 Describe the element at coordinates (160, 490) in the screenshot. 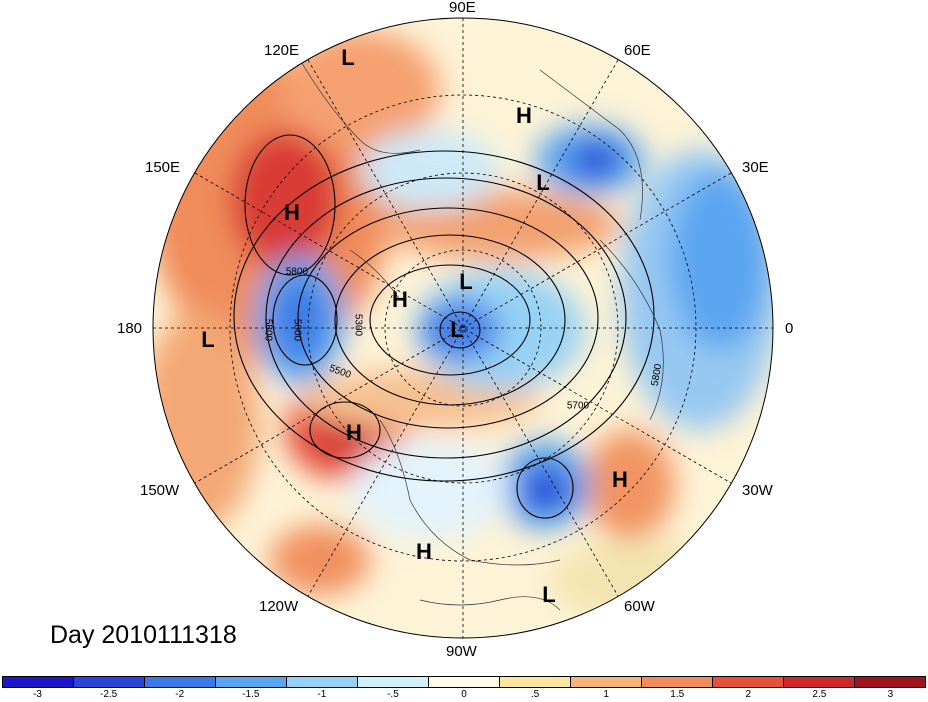

I see `lon-label-150w: 150W` at that location.